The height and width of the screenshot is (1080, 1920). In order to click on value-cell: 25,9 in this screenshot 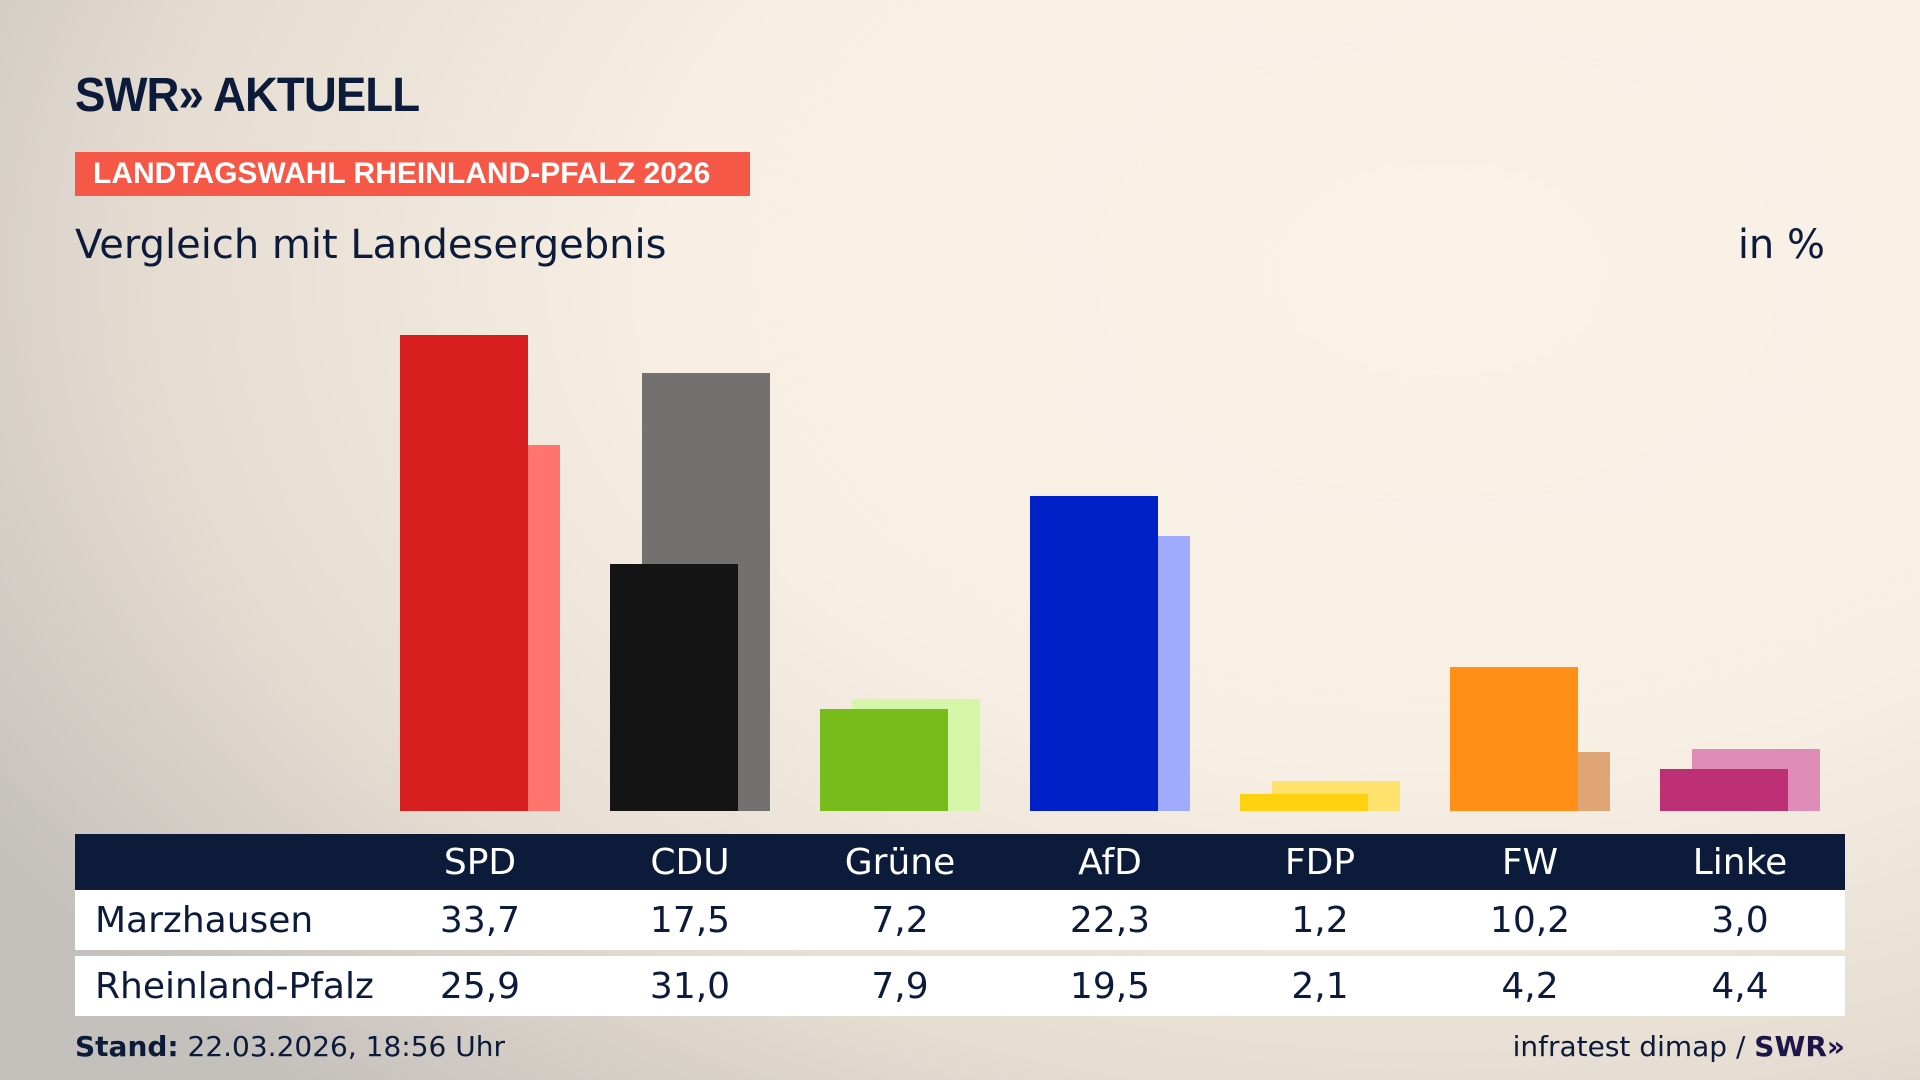, I will do `click(480, 986)`.